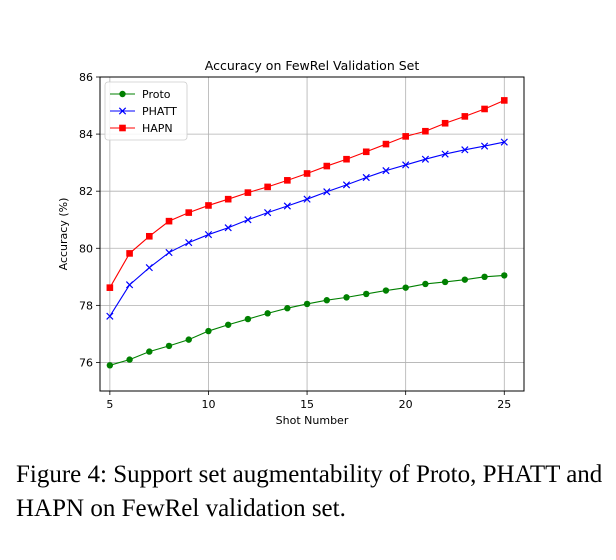 The image size is (616, 560). I want to click on legend-label-proto: Proto, so click(156, 94).